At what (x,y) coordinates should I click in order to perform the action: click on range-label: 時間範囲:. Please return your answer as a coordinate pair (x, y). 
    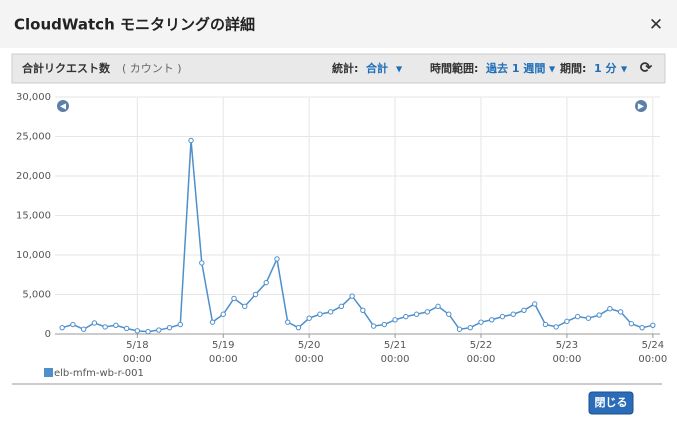
    Looking at the image, I should click on (454, 68).